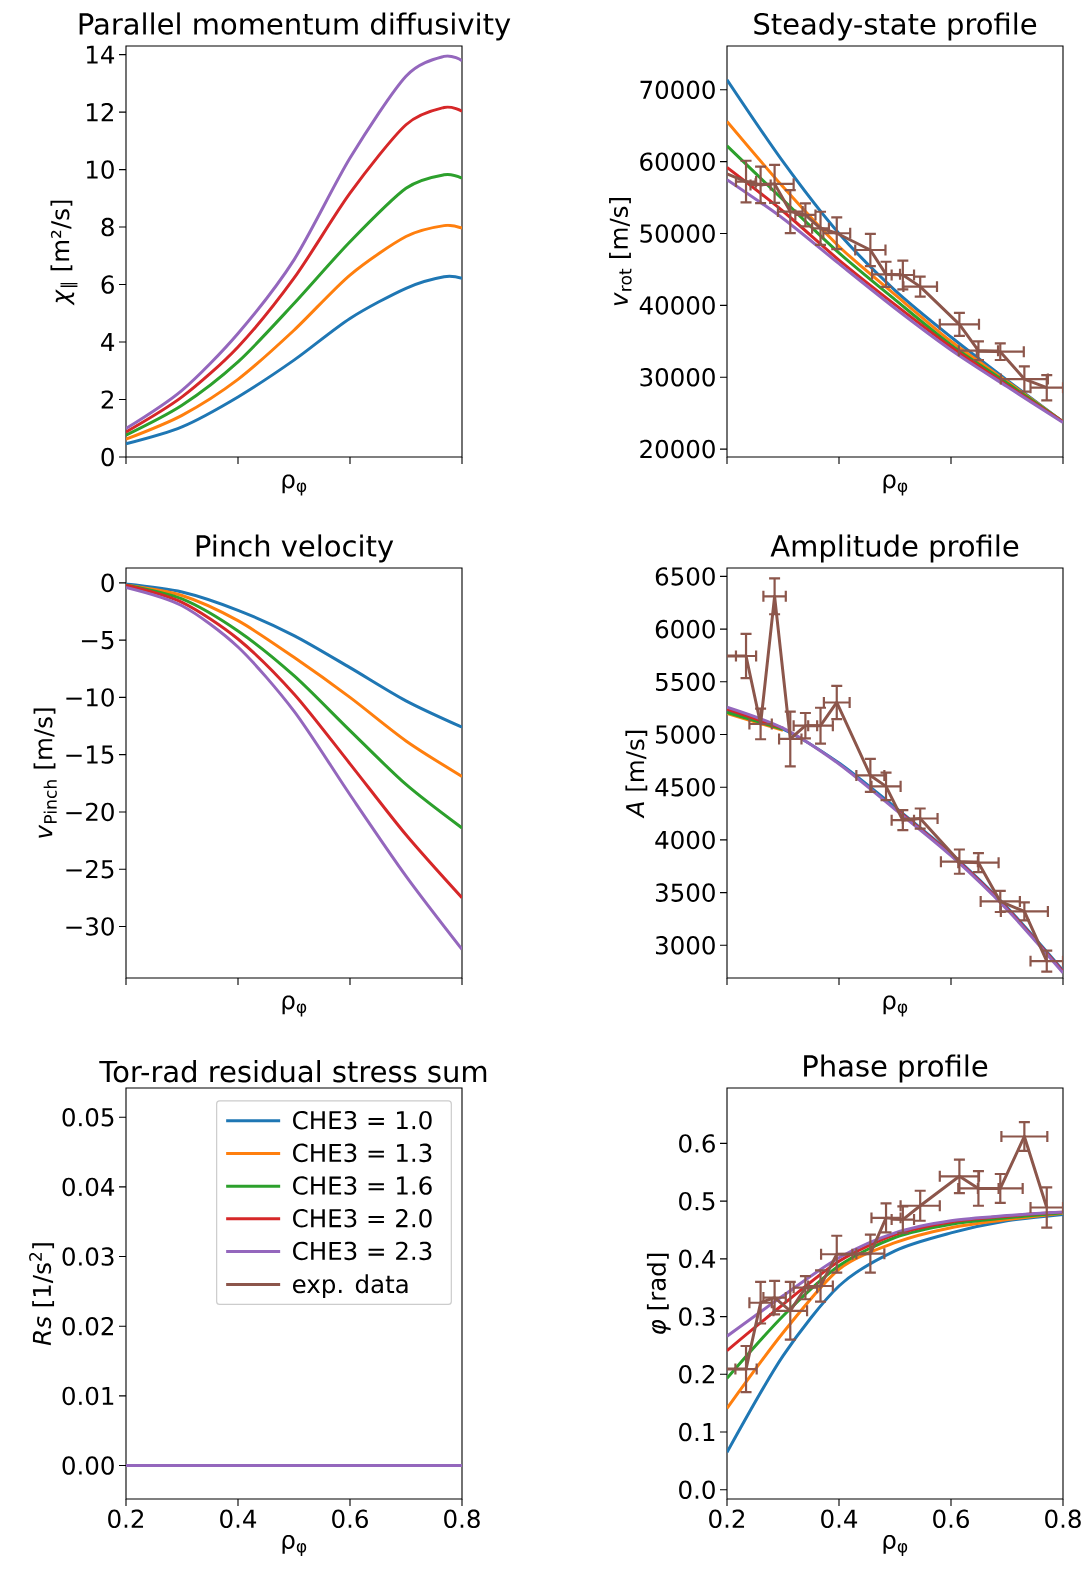 This screenshot has width=1091, height=1582. Describe the element at coordinates (697, 1201) in the screenshot. I see `y-tick-label: 0.5` at that location.